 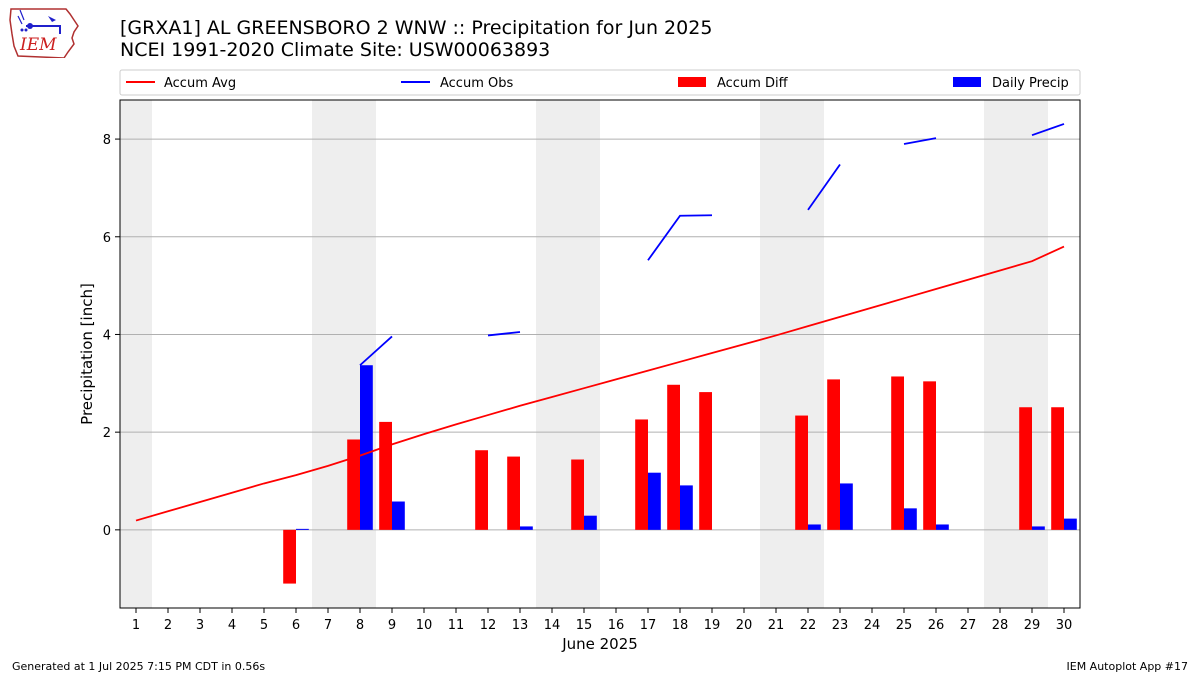 I want to click on legend-label-diff: Accum Diff, so click(x=753, y=83).